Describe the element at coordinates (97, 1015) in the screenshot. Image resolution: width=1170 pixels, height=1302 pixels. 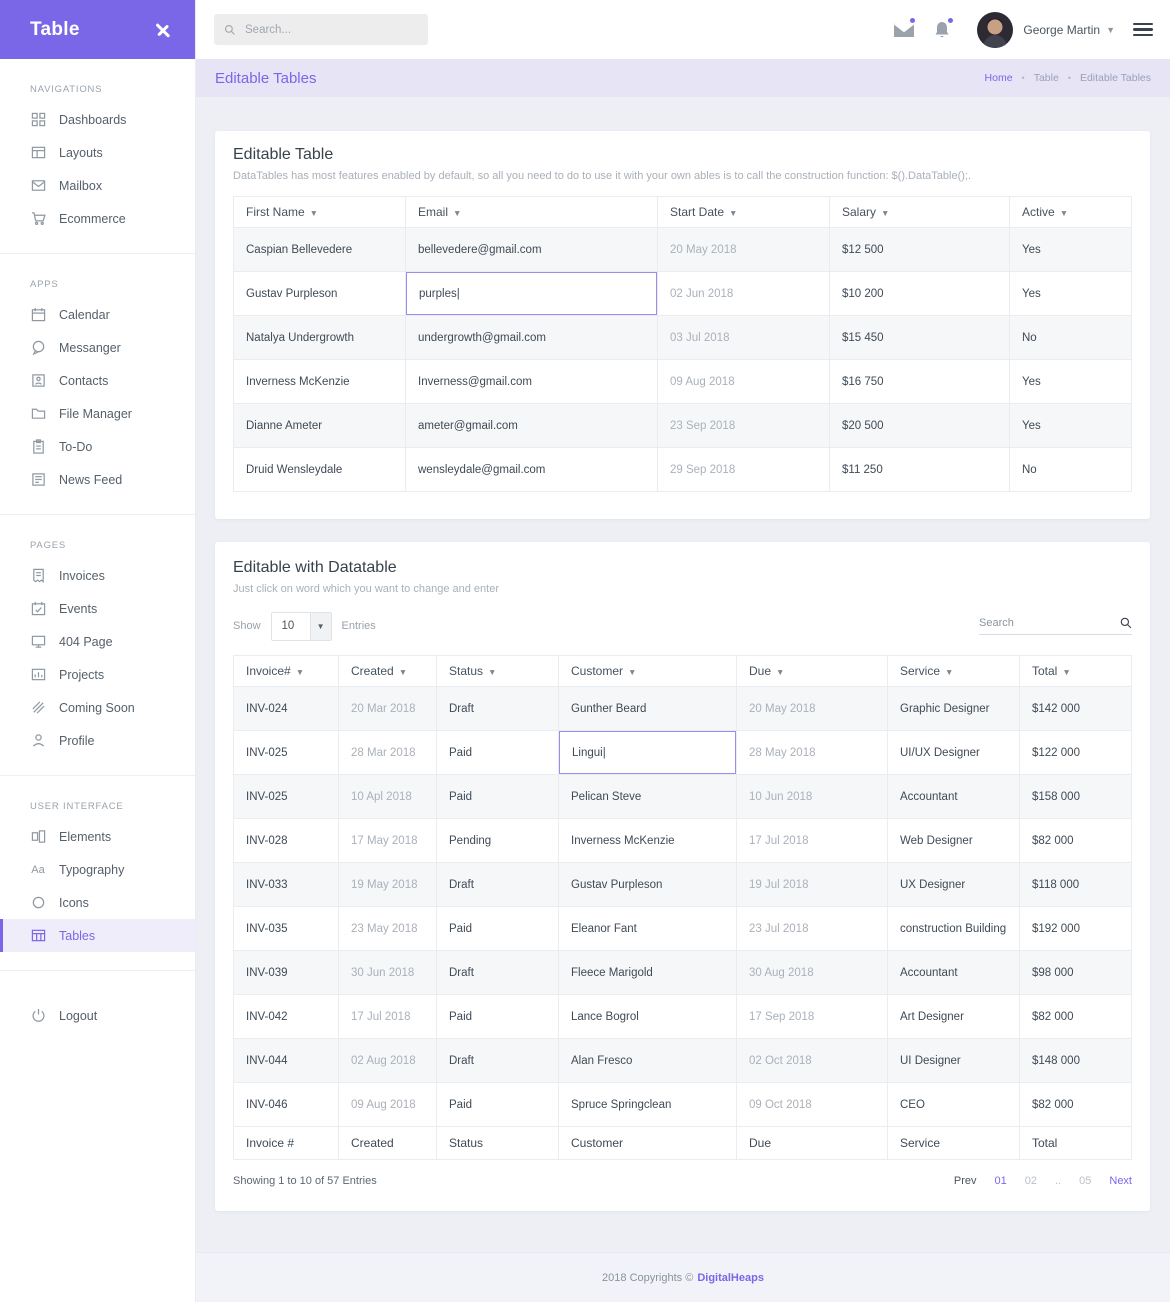
I see `sidebar-item-logout: Logout` at that location.